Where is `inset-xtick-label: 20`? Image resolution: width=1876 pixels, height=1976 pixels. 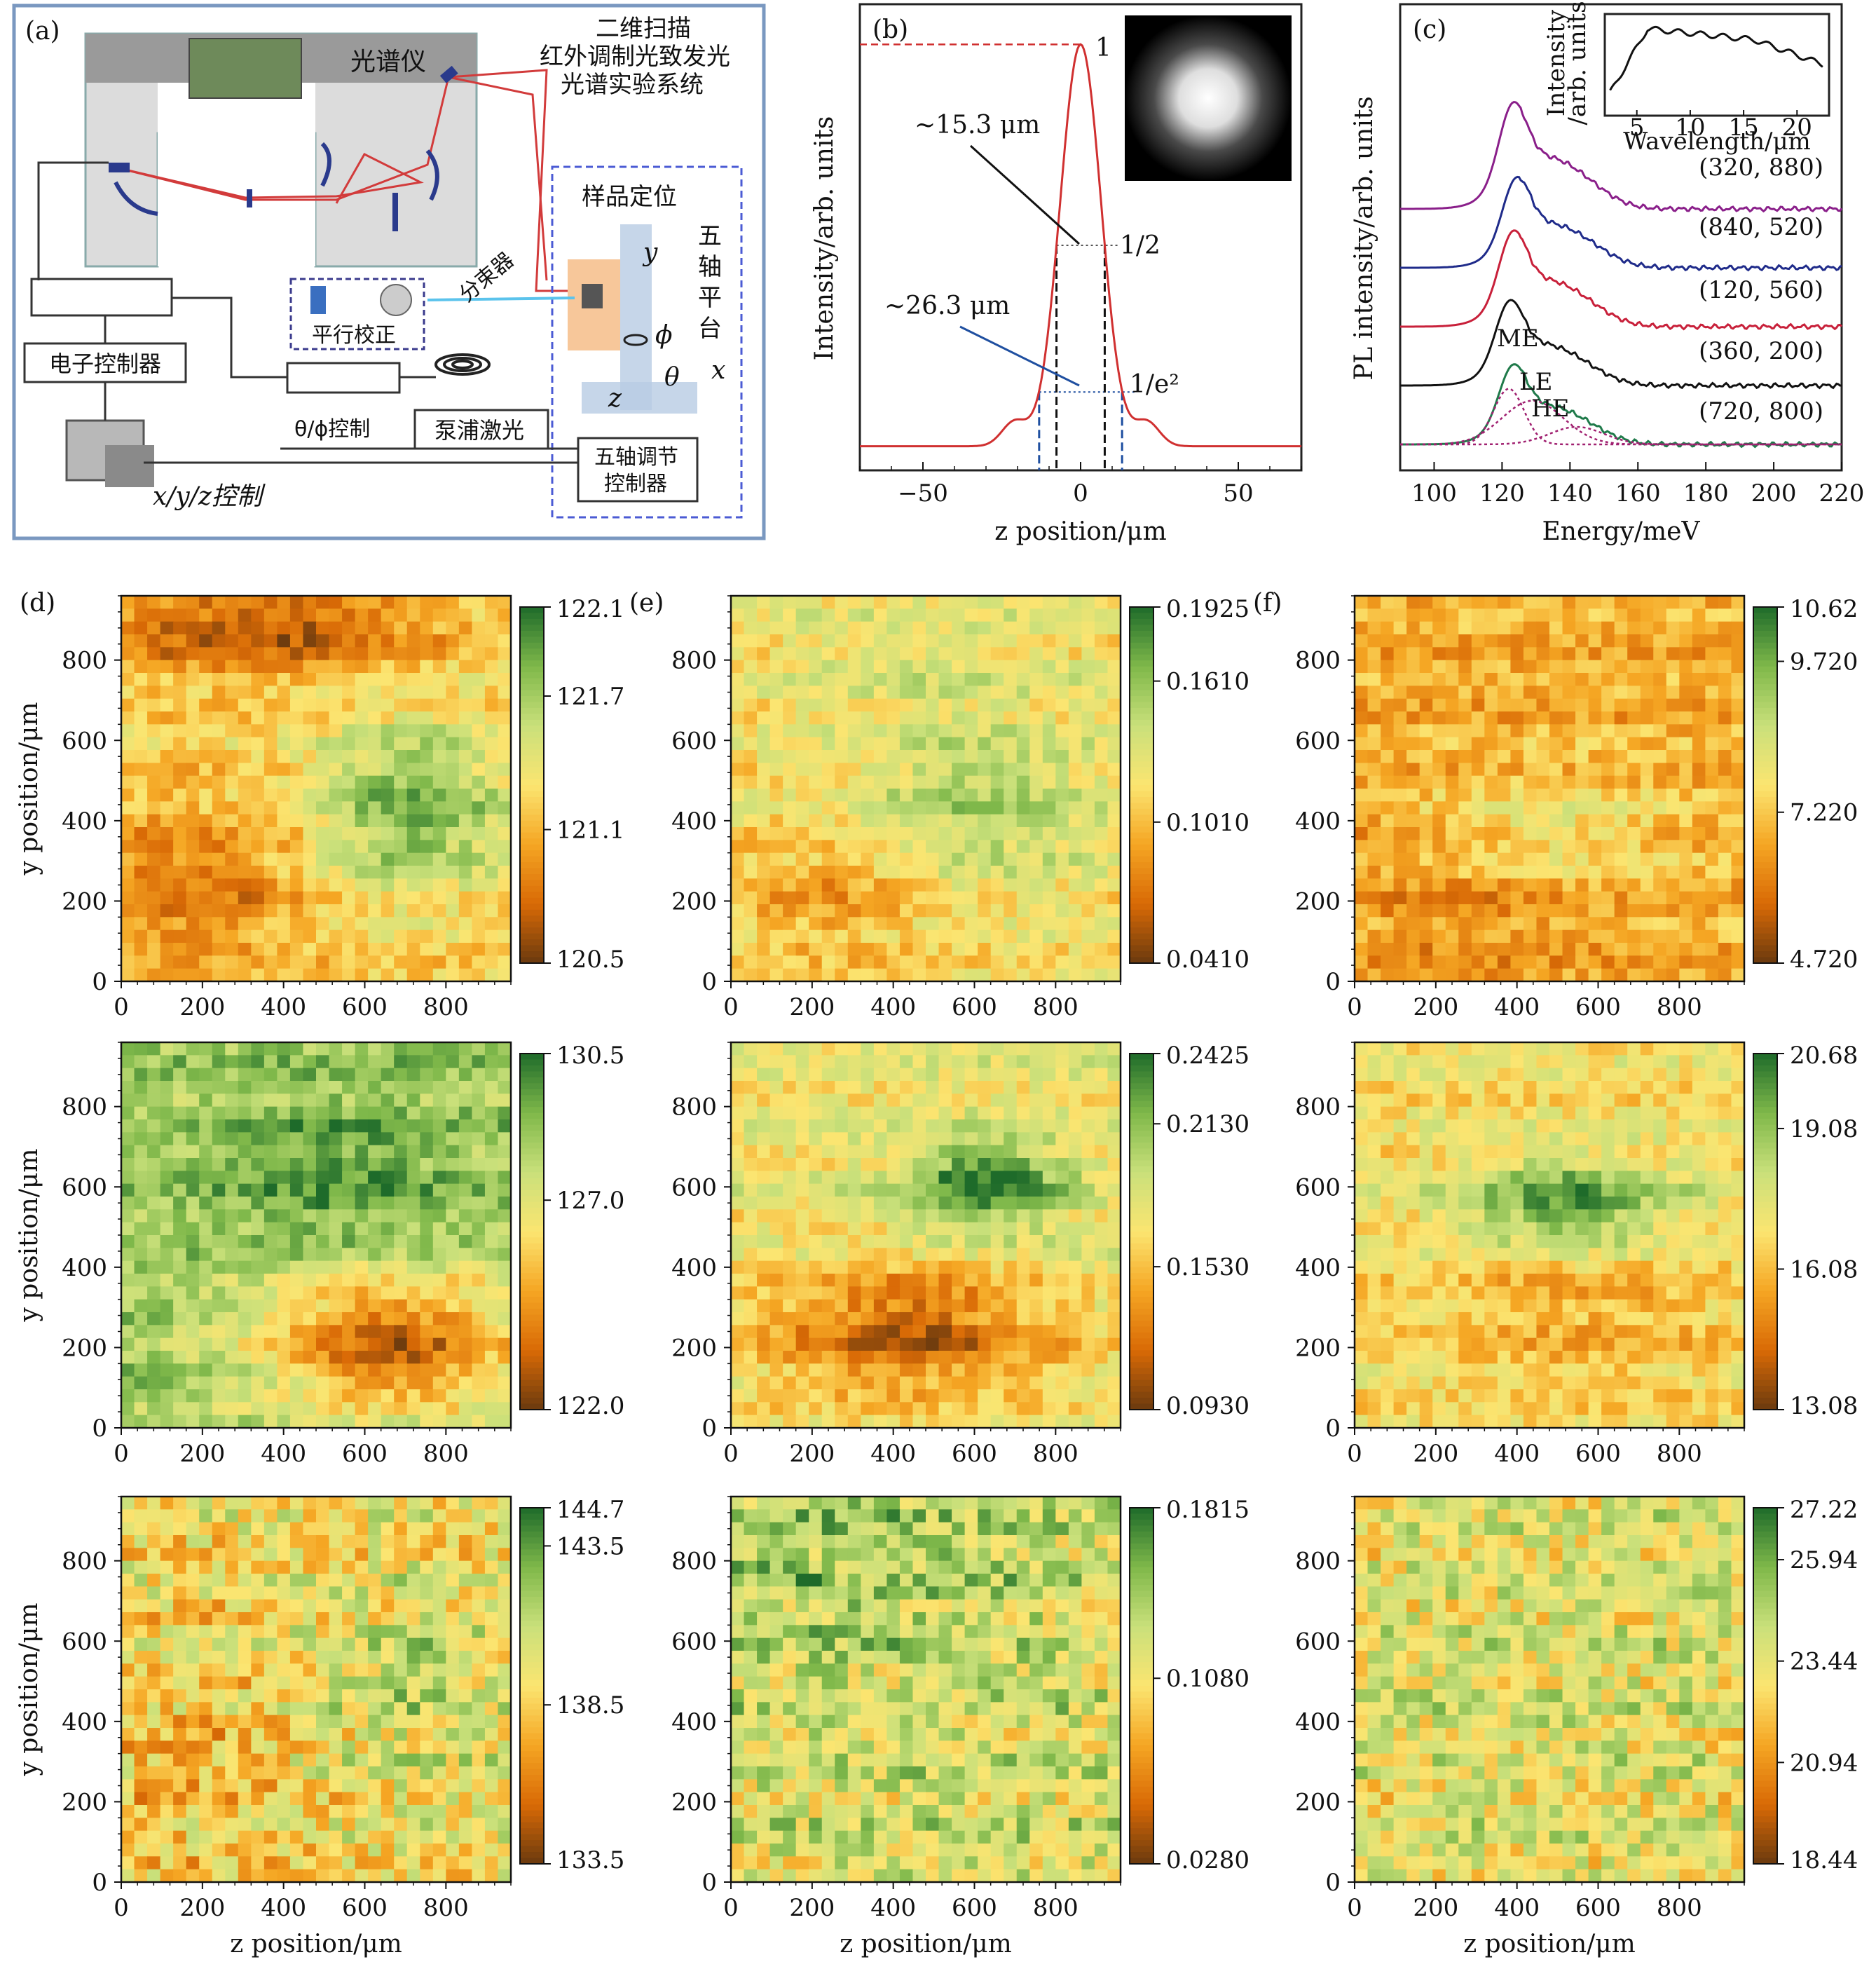
inset-xtick-label: 20 is located at coordinates (1797, 128).